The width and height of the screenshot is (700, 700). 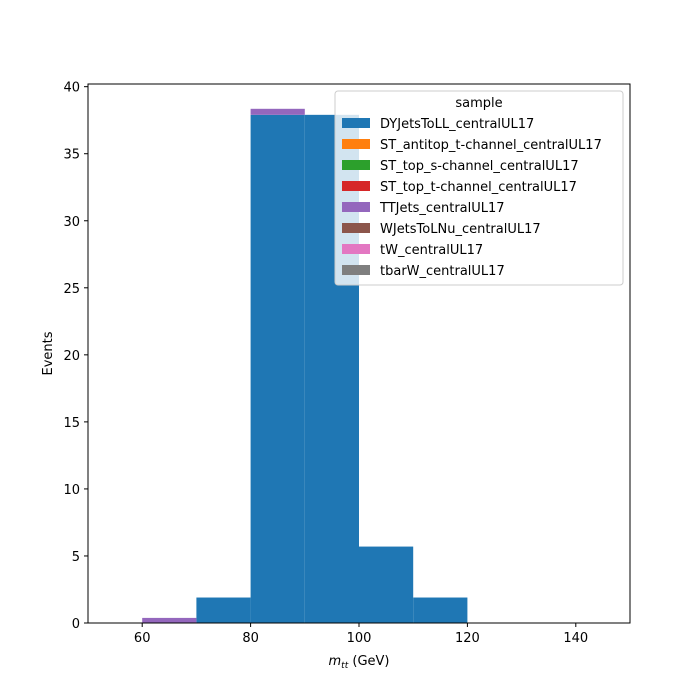 I want to click on y-tick-label: 10, so click(x=71, y=490).